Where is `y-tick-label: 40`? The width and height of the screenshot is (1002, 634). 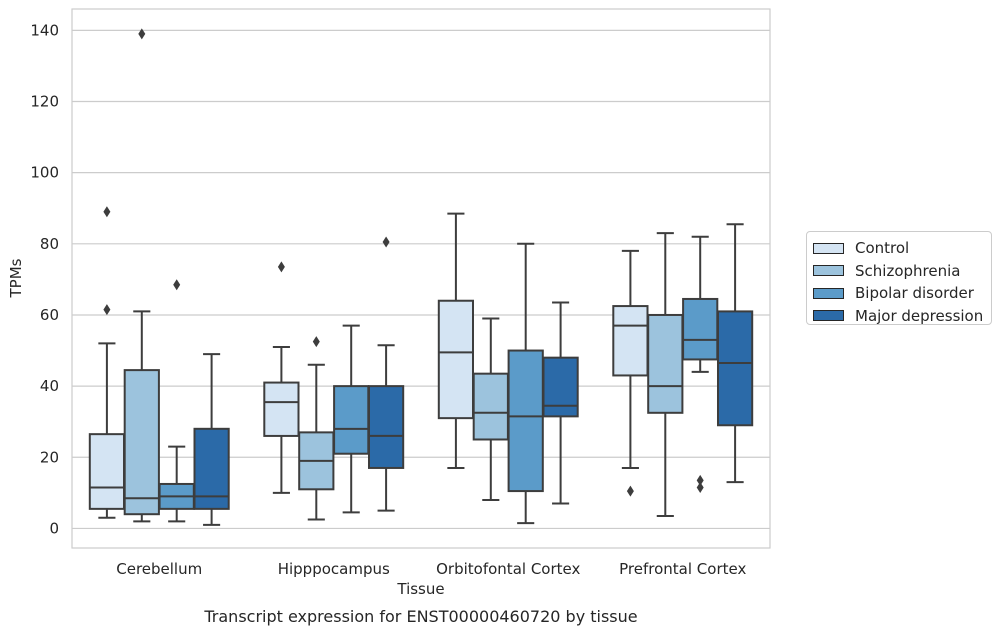
y-tick-label: 40 is located at coordinates (49, 386).